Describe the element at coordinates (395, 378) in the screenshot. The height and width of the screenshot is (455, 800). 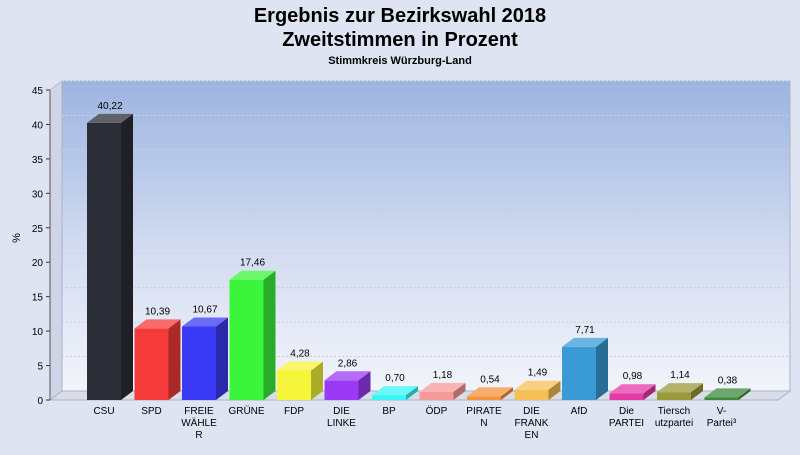
I see `value-label: 0,70` at that location.